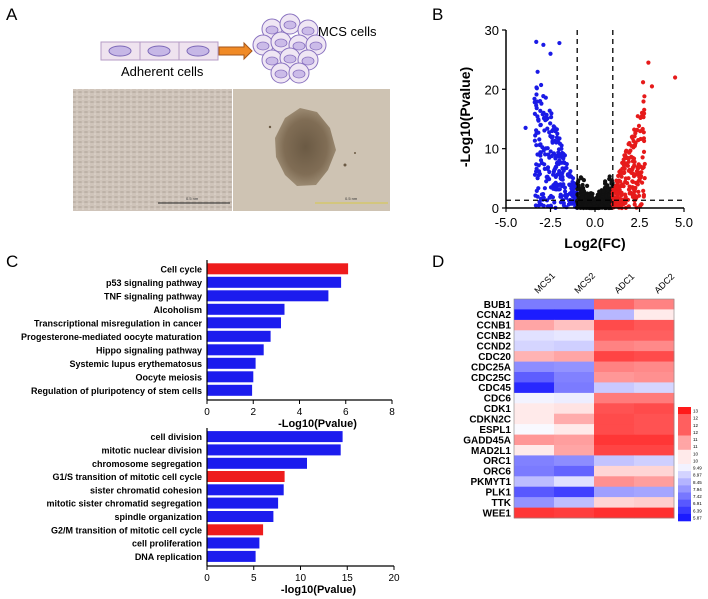  What do you see at coordinates (305, 147) in the screenshot?
I see `spheroid-image` at bounding box center [305, 147].